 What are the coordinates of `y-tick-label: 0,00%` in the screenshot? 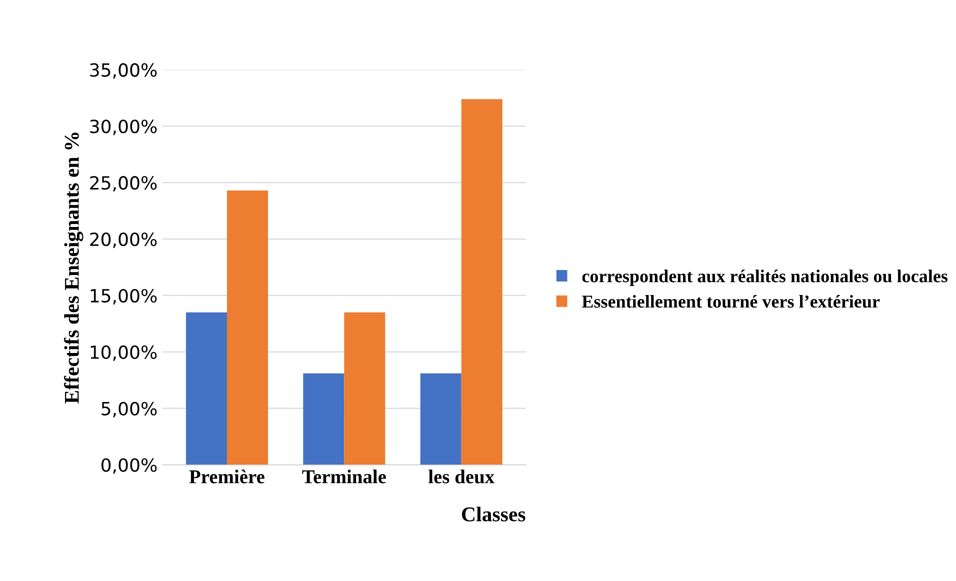 It's located at (129, 466).